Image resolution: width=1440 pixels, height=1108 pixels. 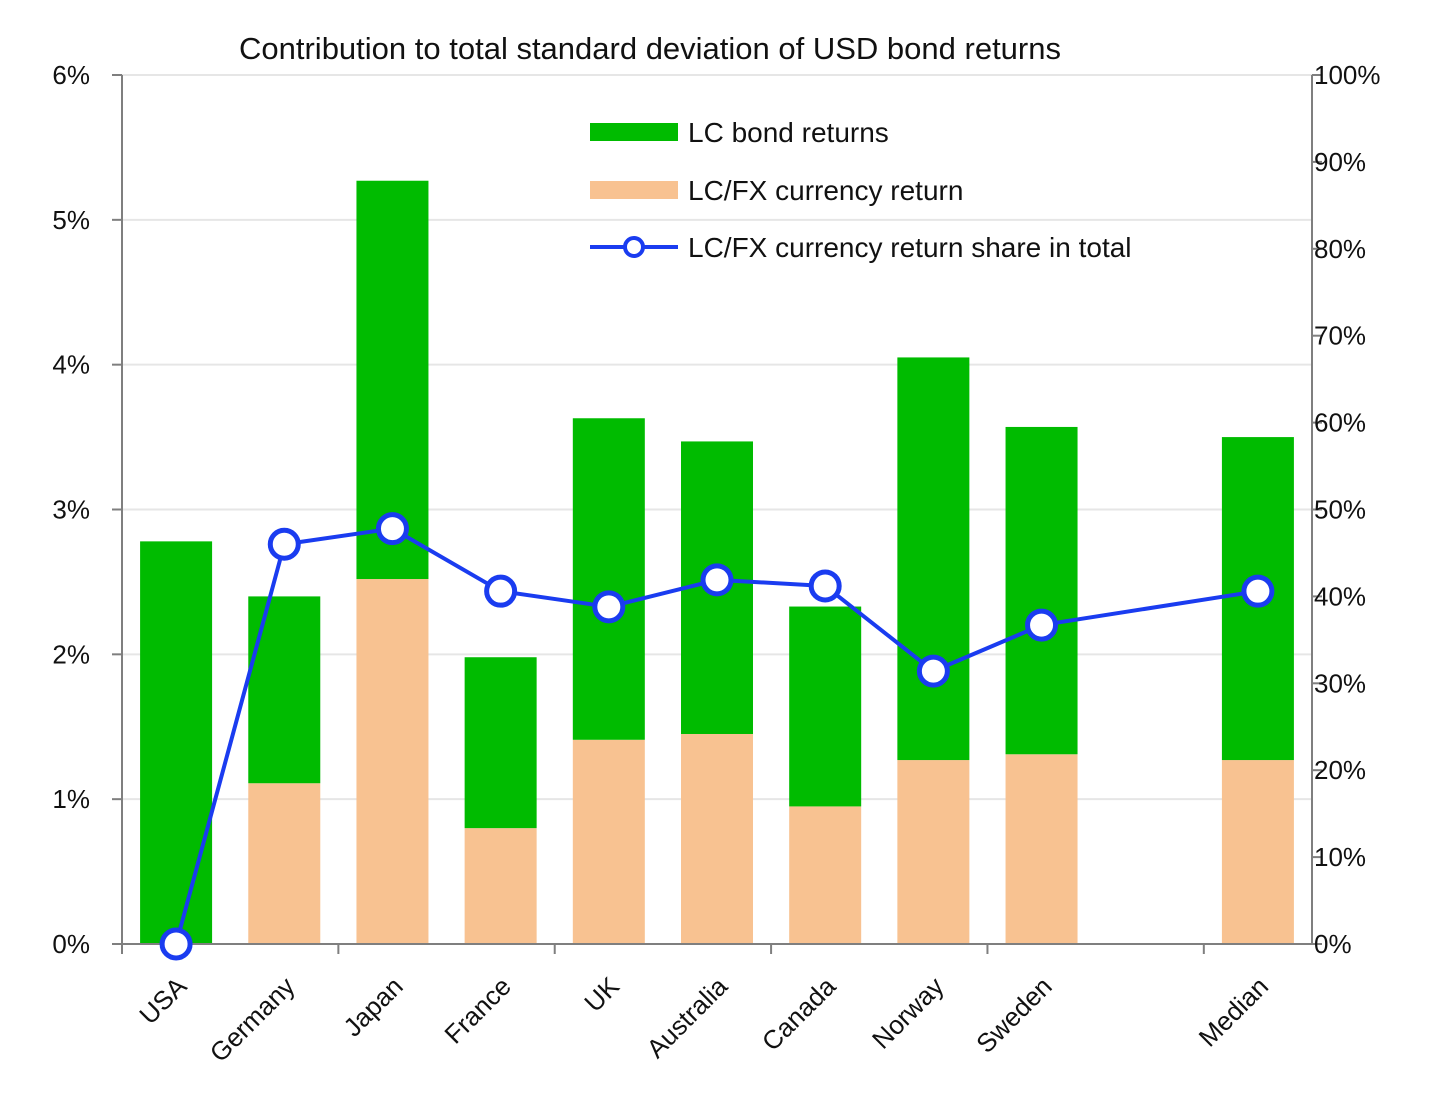 What do you see at coordinates (477, 1010) in the screenshot?
I see `category-label: France` at bounding box center [477, 1010].